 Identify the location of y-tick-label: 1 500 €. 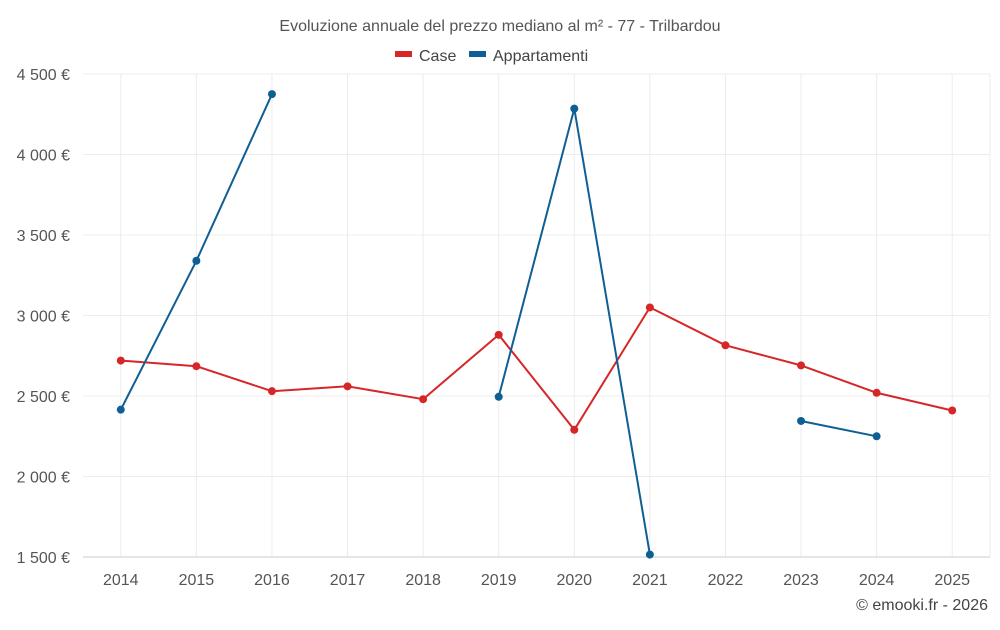
(43, 558).